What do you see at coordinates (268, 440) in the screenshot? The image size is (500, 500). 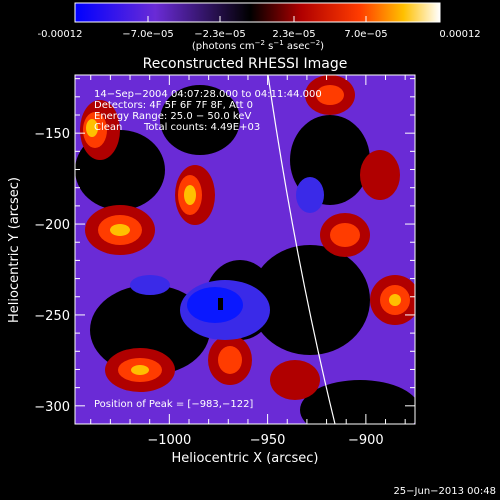 I see `x-tick-label: −950` at bounding box center [268, 440].